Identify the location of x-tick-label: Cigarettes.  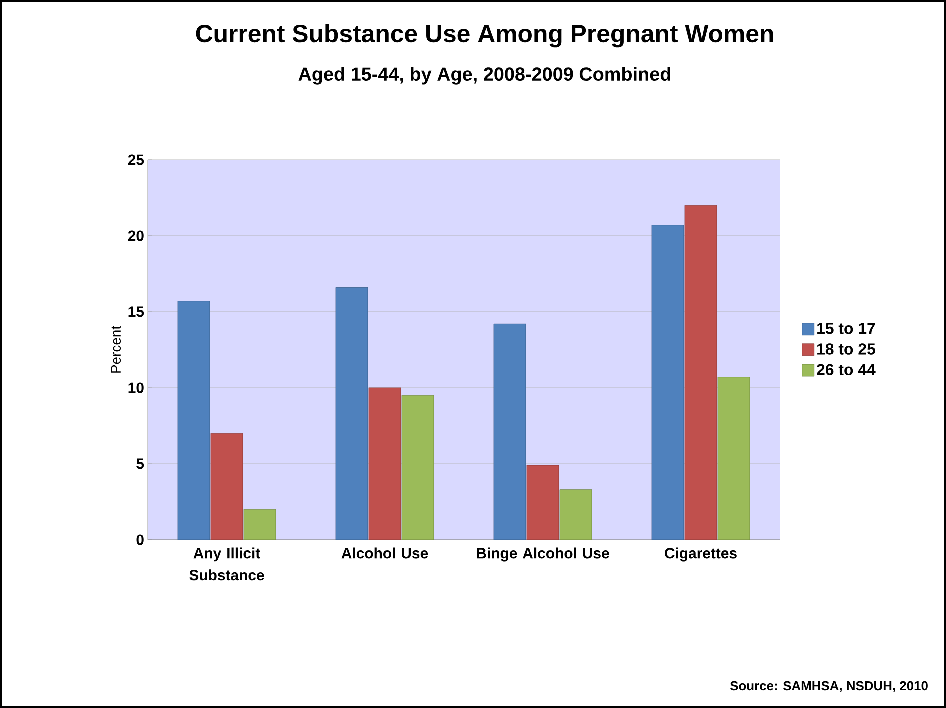
(701, 555).